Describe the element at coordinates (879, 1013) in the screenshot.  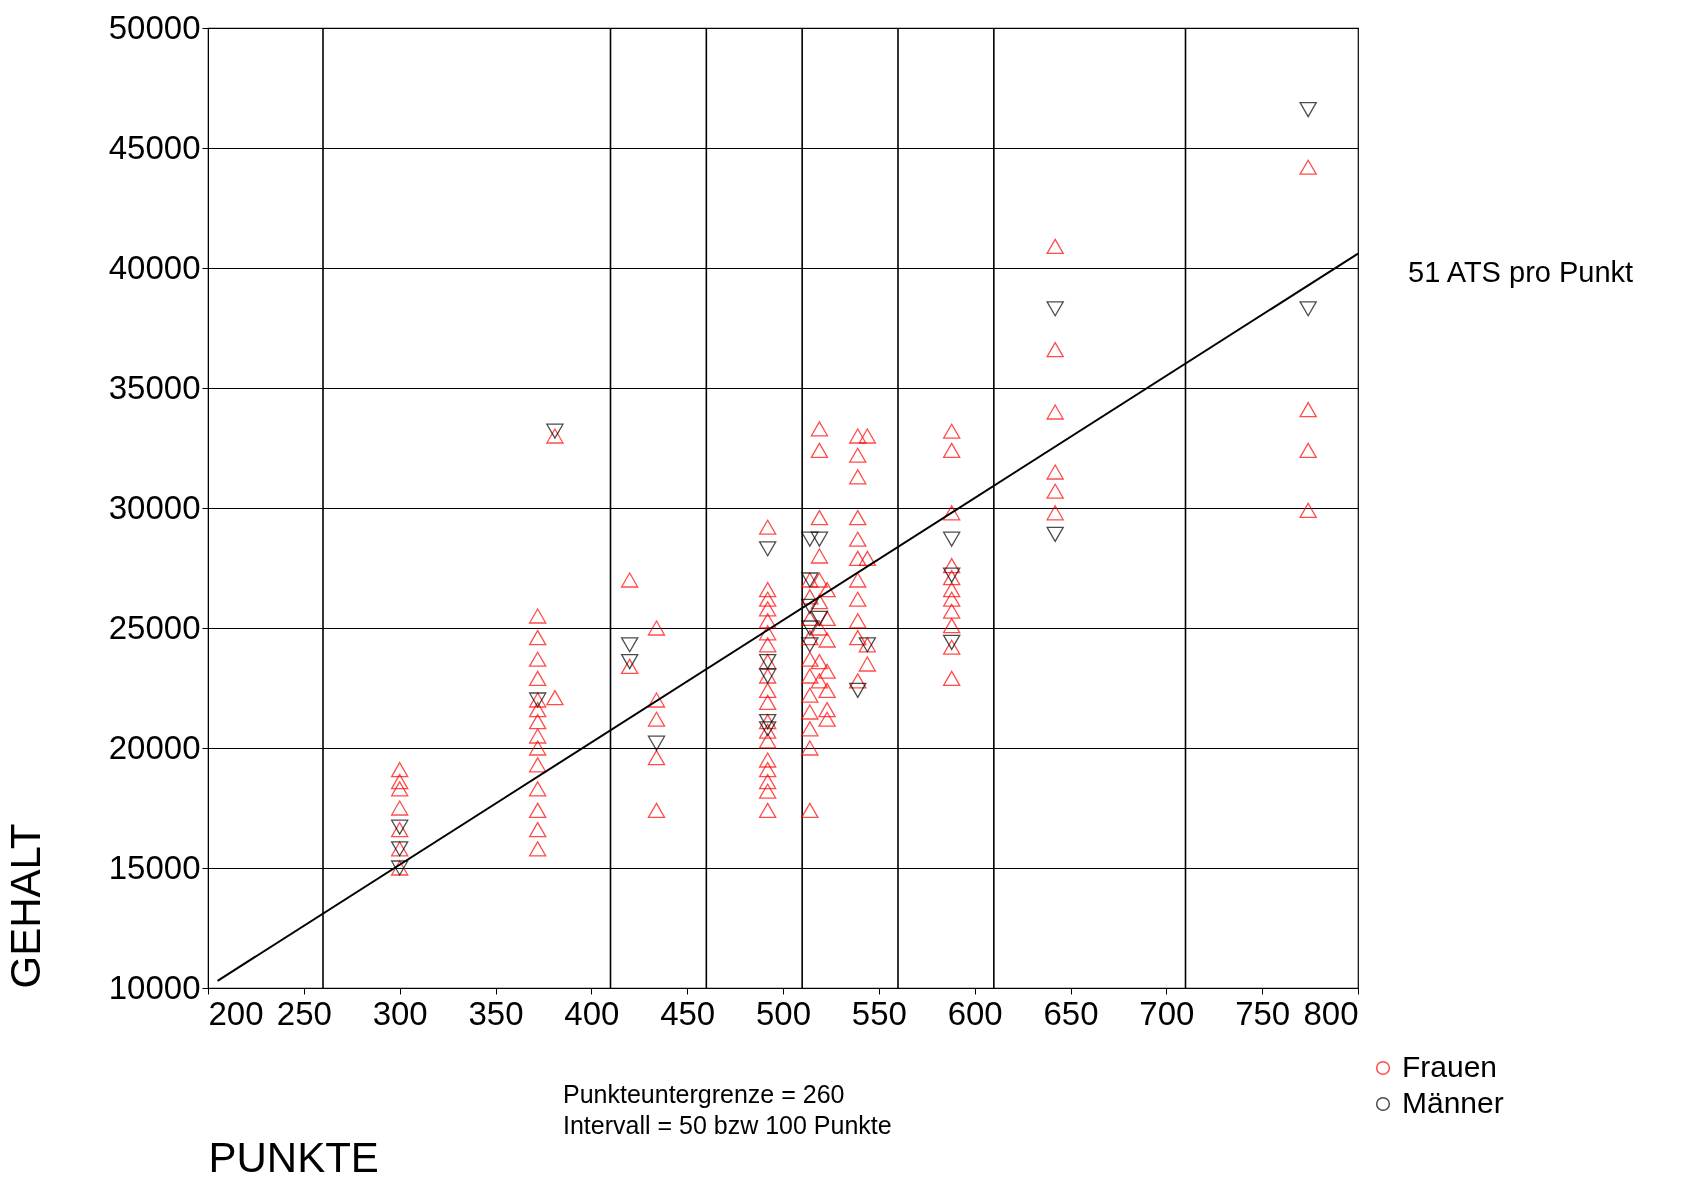
I see `x-tick-label: 550` at that location.